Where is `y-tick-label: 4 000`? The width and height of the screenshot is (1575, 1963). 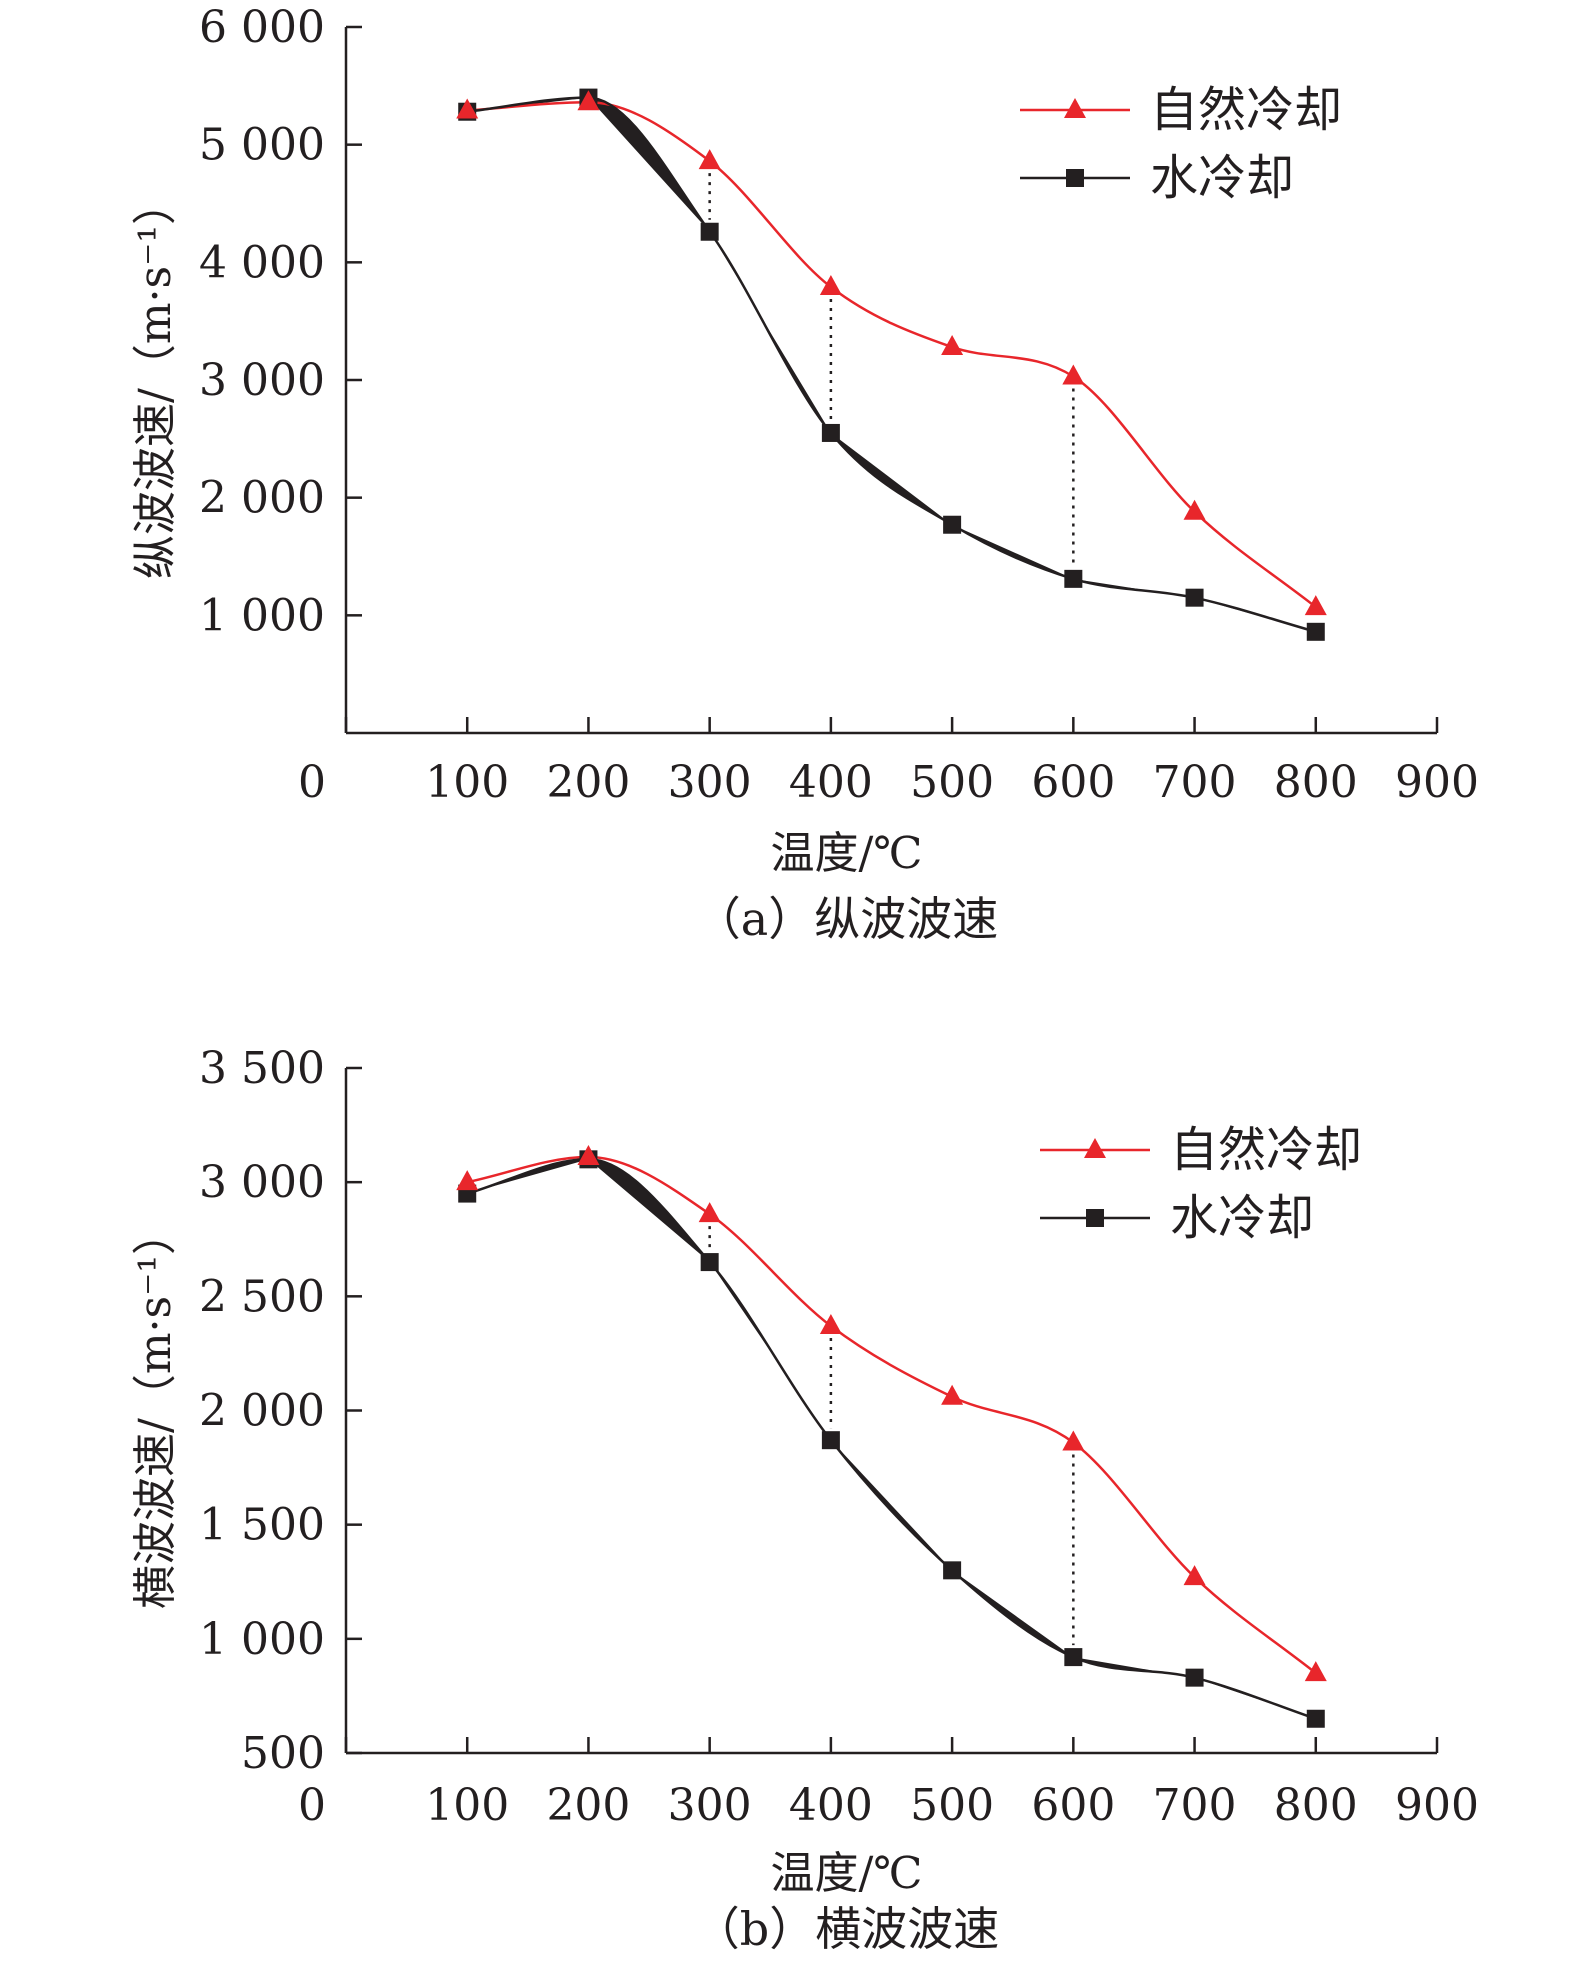 y-tick-label: 4 000 is located at coordinates (262, 262).